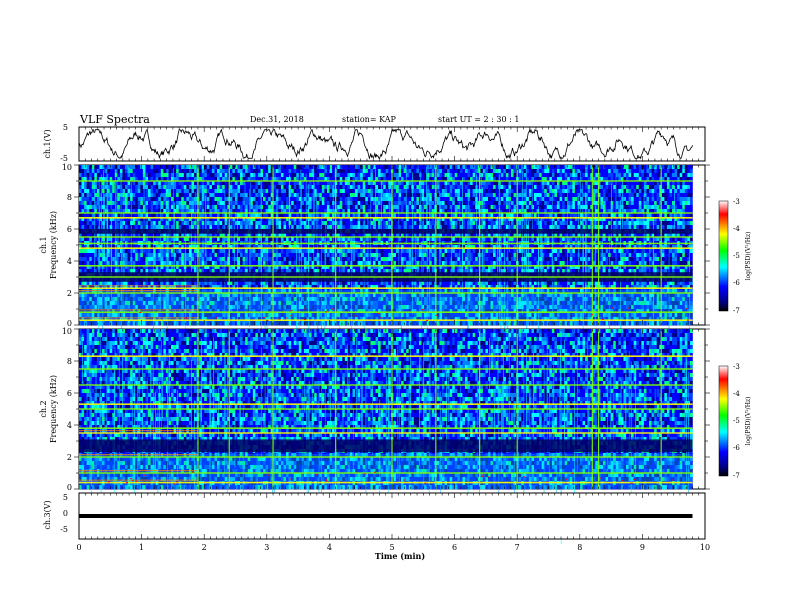  Describe the element at coordinates (78, 547) in the screenshot. I see `xtick-0: 0` at that location.